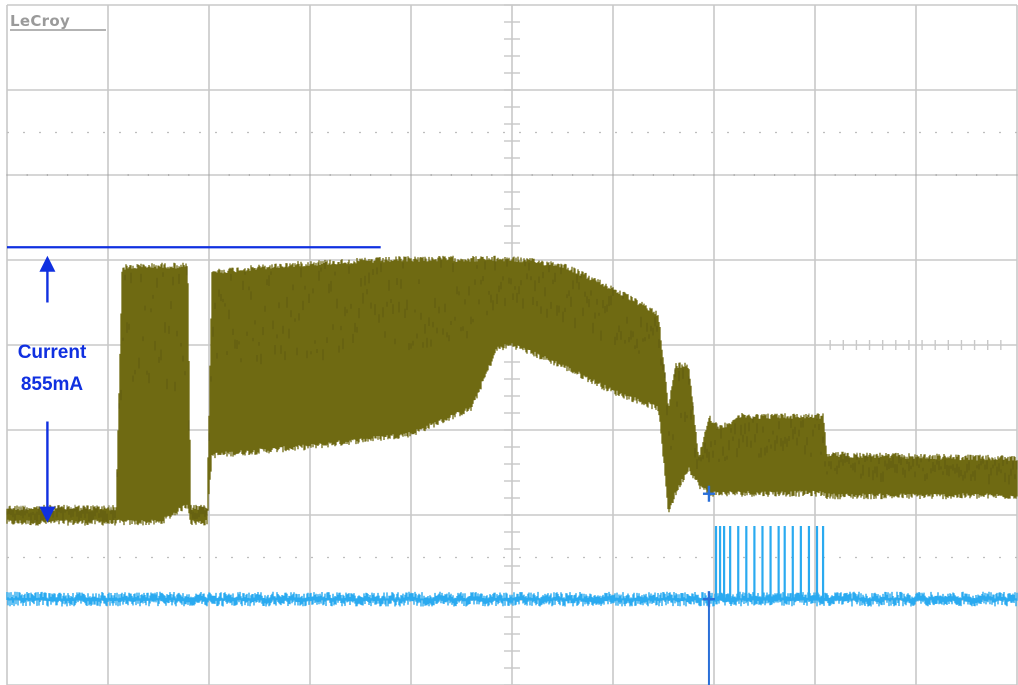 The width and height of the screenshot is (1018, 685). What do you see at coordinates (52, 384) in the screenshot?
I see `measurement-label-value: 855mA` at bounding box center [52, 384].